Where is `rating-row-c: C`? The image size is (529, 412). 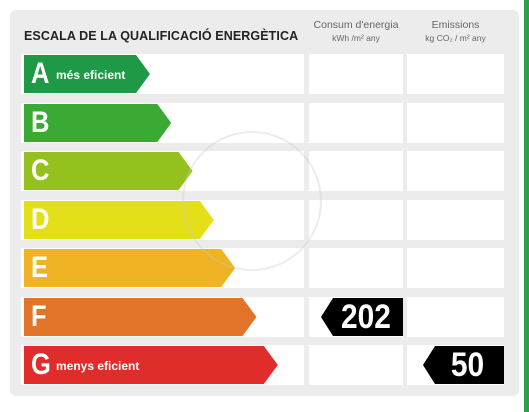 rating-row-c: C is located at coordinates (264, 171).